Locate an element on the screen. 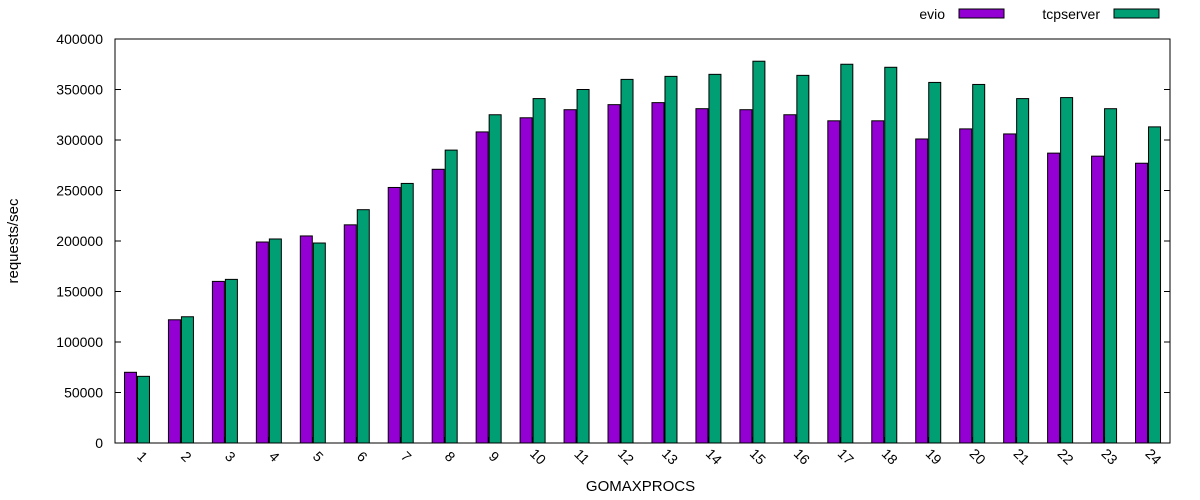 The image size is (1200, 500). y-tick-label: 50000 is located at coordinates (83, 393).